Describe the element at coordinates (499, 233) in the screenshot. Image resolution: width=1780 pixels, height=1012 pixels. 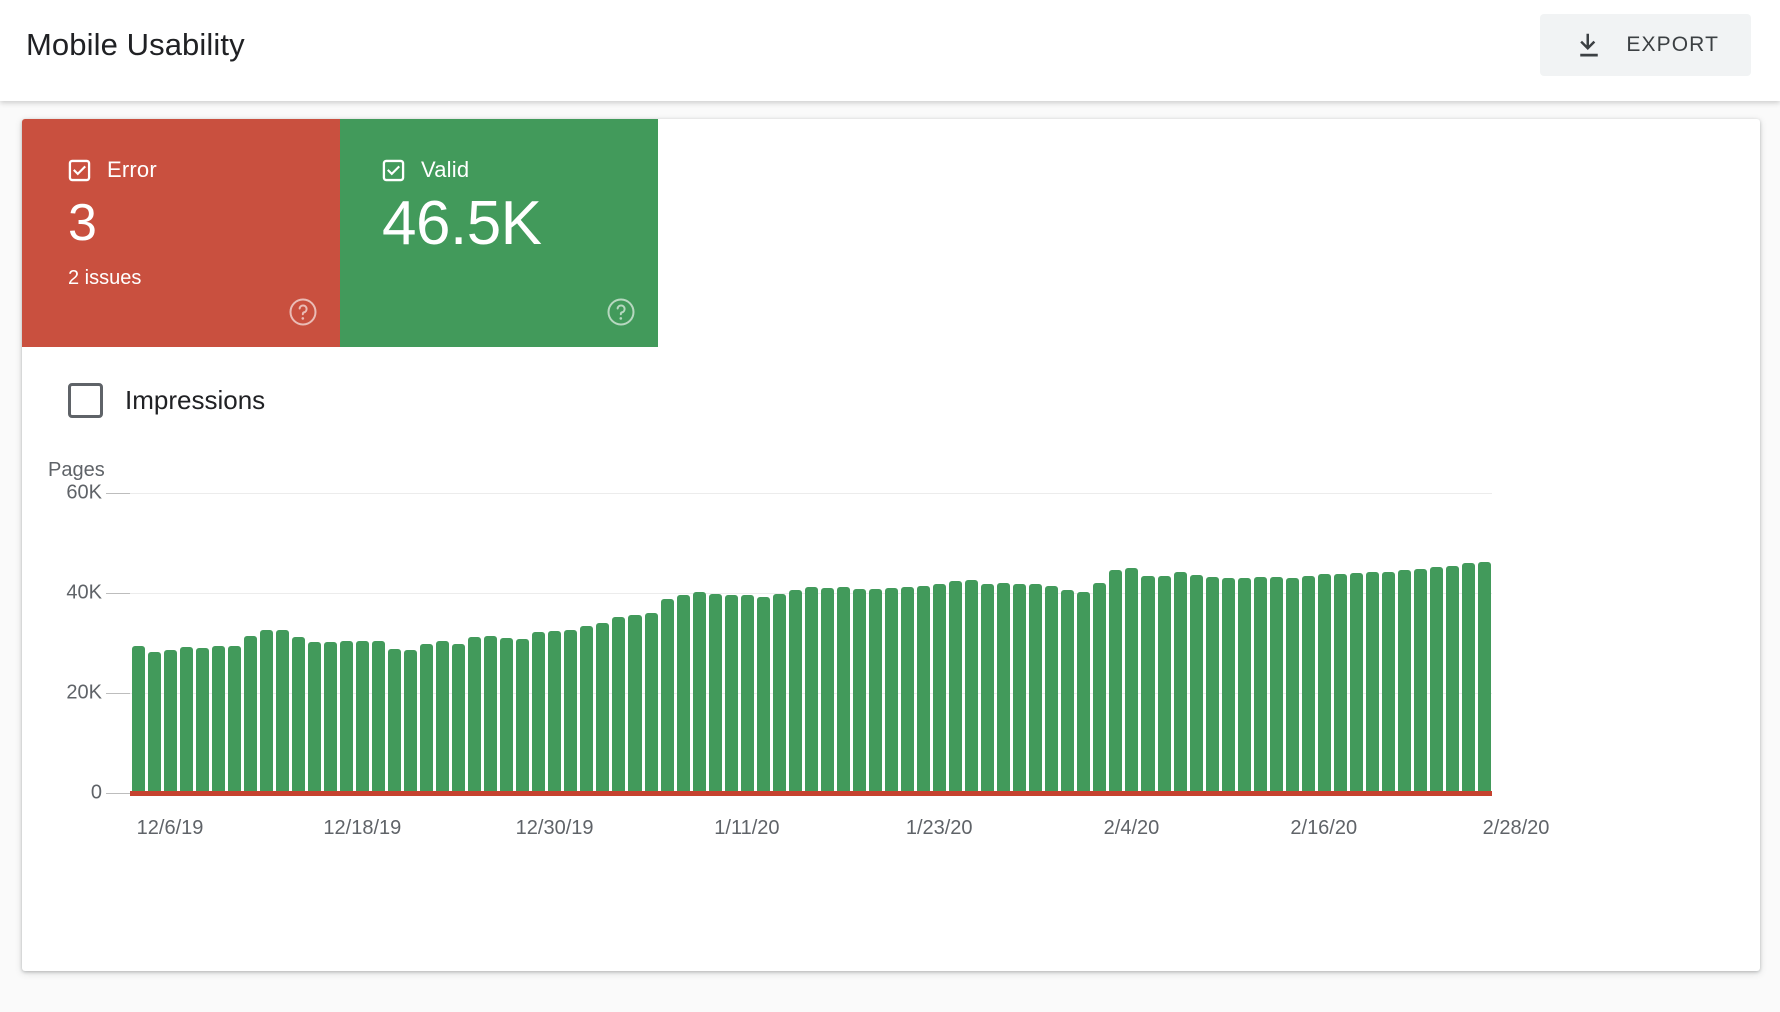
I see `status-tile-valid: Valid 46.5K` at that location.